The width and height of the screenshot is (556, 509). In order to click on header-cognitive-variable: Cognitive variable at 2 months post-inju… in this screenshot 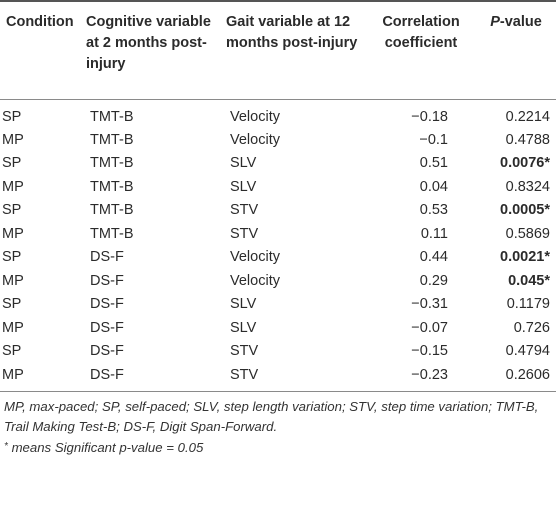, I will do `click(150, 50)`.